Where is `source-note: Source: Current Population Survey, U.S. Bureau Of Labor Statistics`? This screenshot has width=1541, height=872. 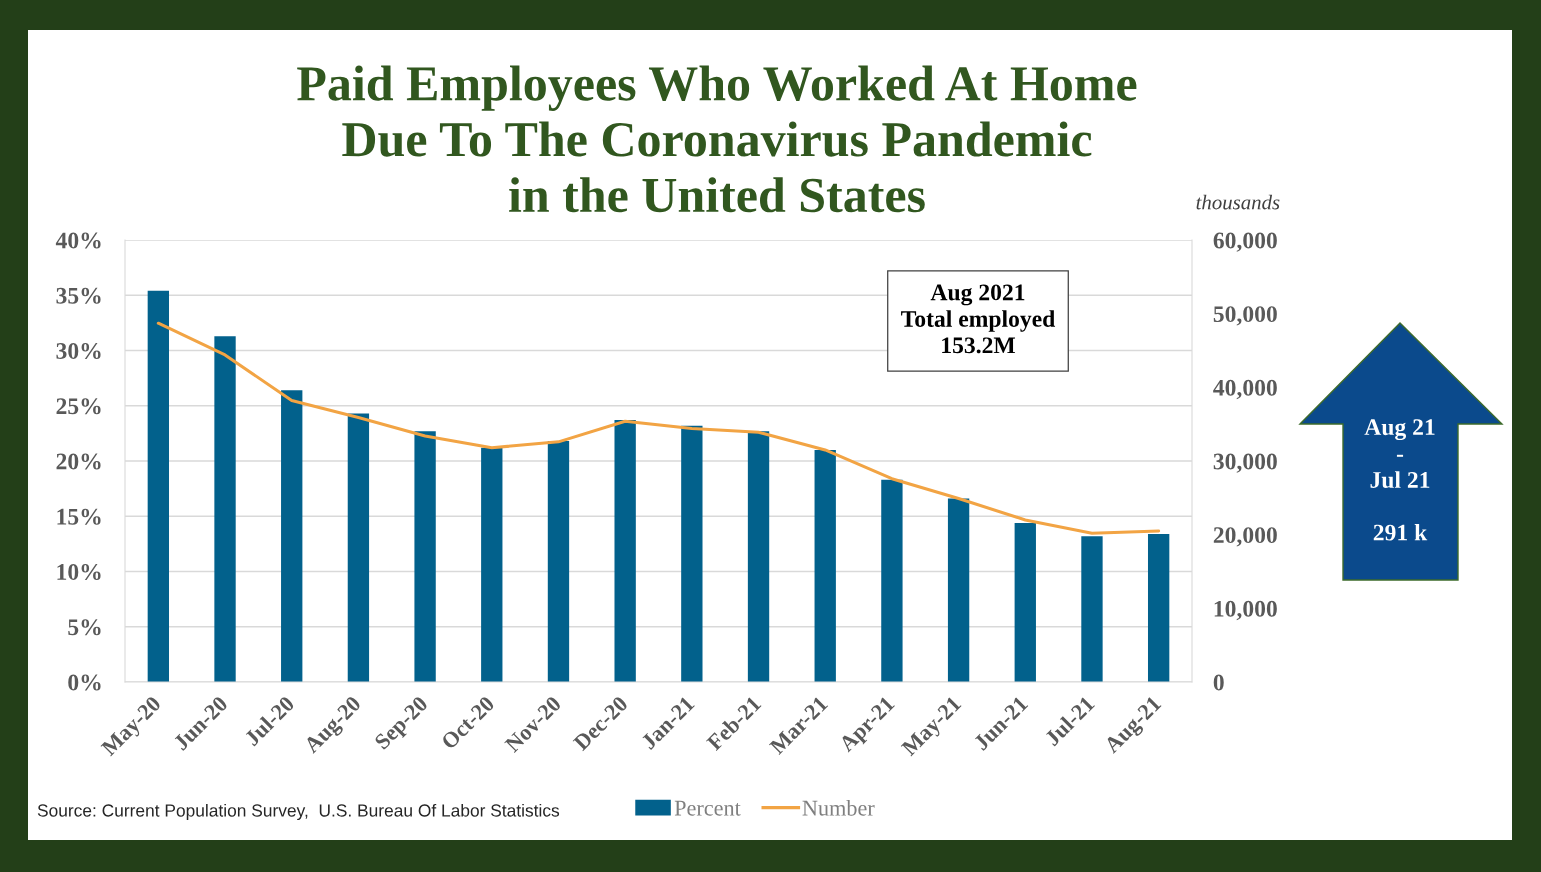
source-note: Source: Current Population Survey, U.S. Bureau Of Labor Statistics is located at coordinates (298, 812).